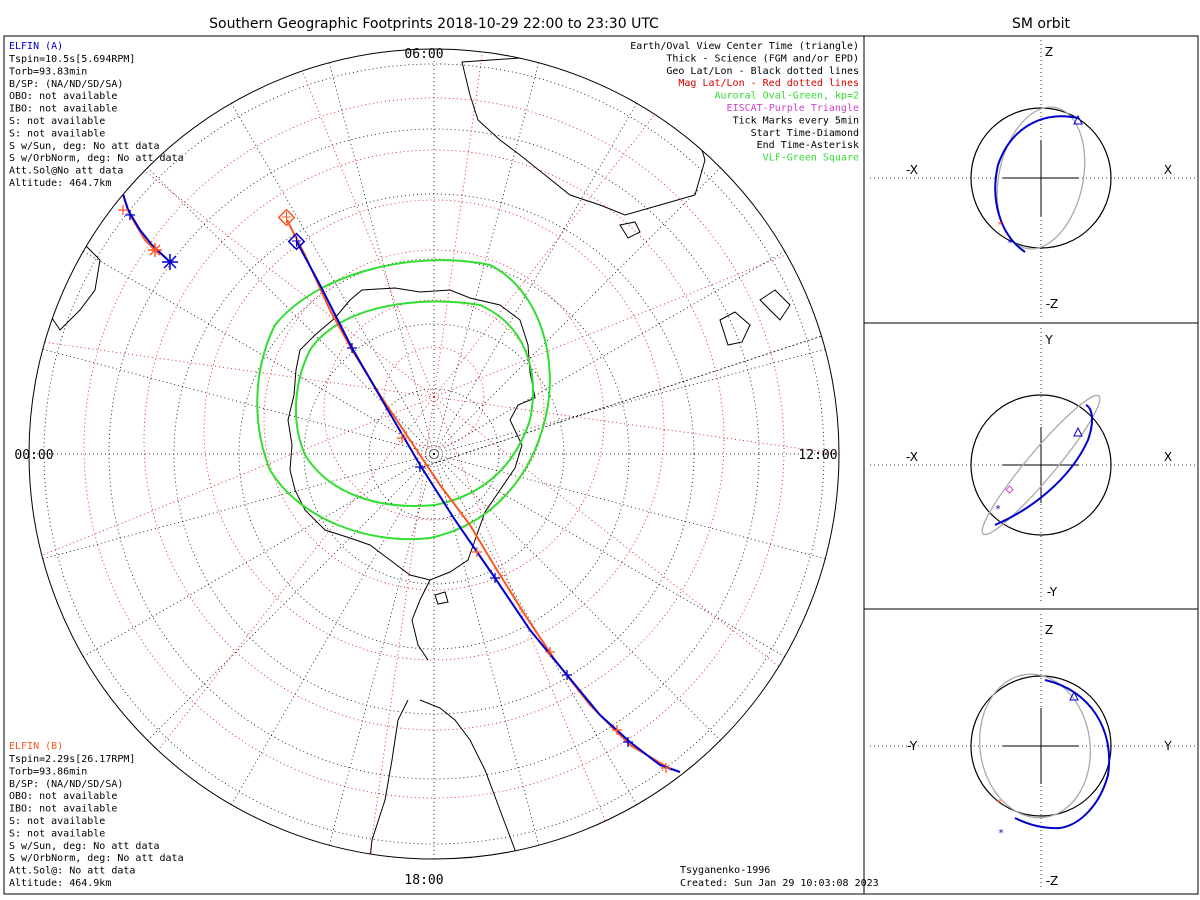 The width and height of the screenshot is (1200, 900). What do you see at coordinates (768, 83) in the screenshot?
I see `legend-item: Mag Lat/Lon - Red dotted lines` at bounding box center [768, 83].